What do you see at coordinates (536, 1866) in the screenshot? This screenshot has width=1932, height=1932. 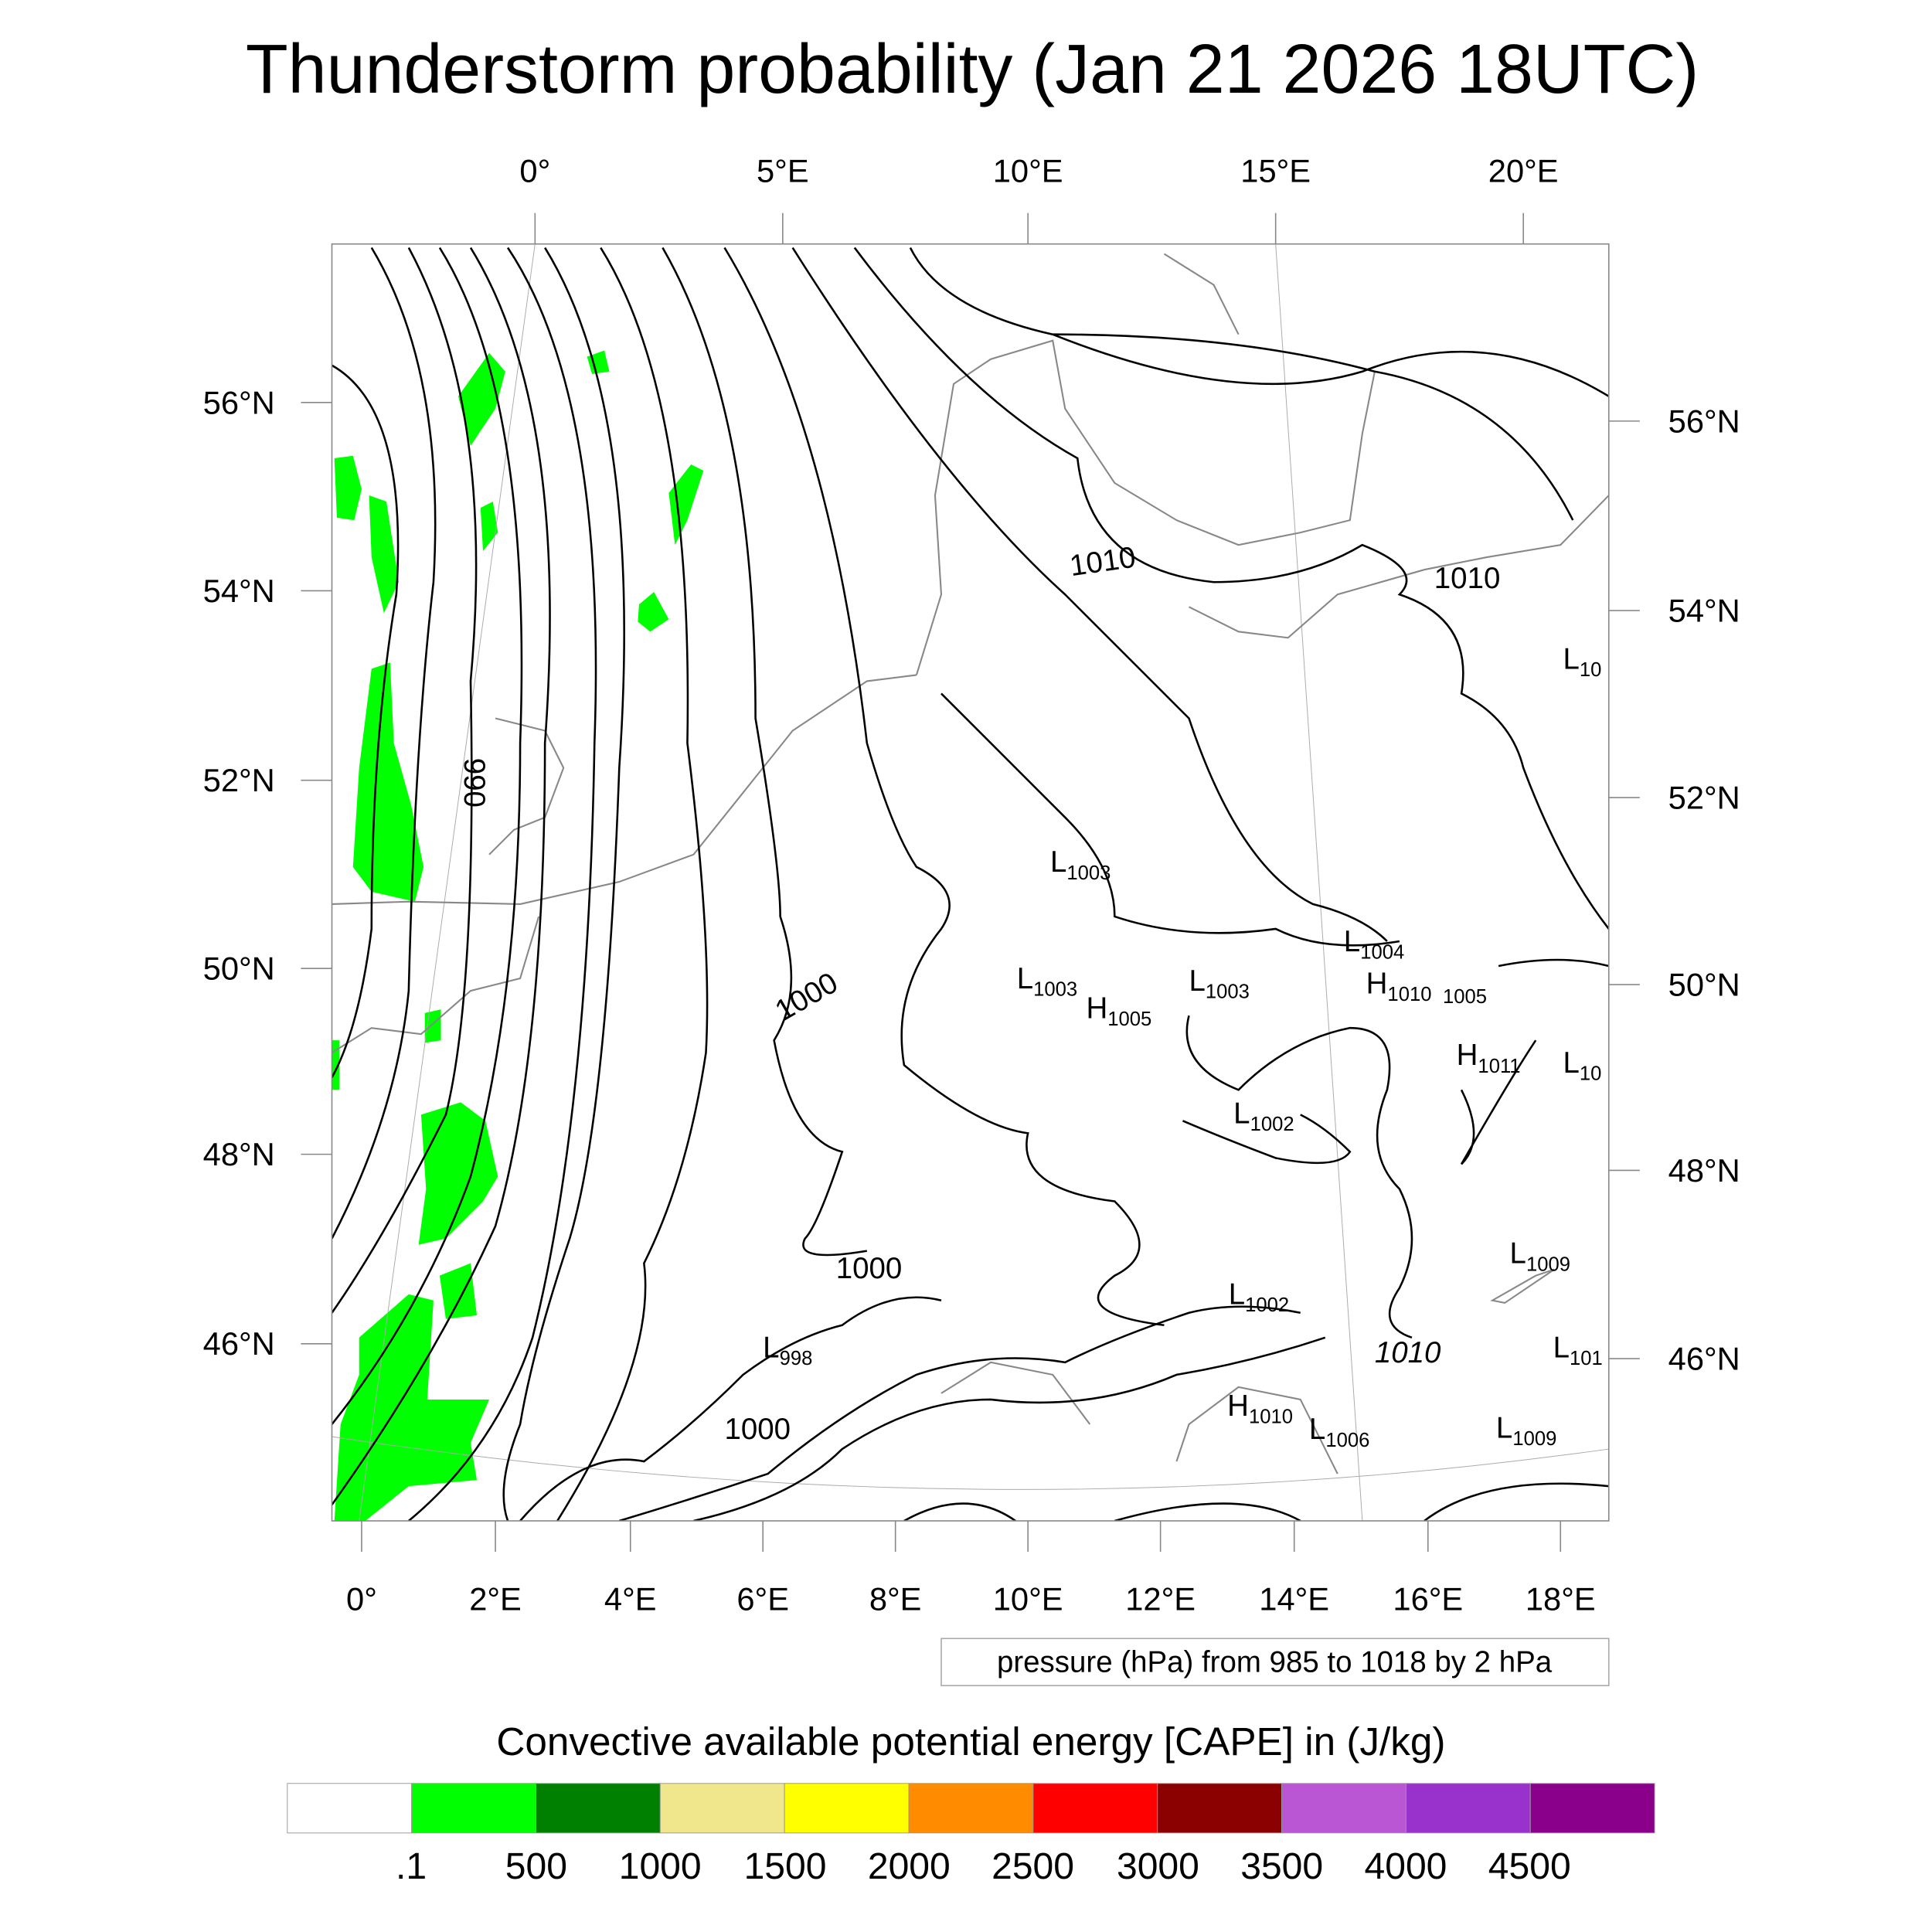 I see `colorbar-label: 500` at bounding box center [536, 1866].